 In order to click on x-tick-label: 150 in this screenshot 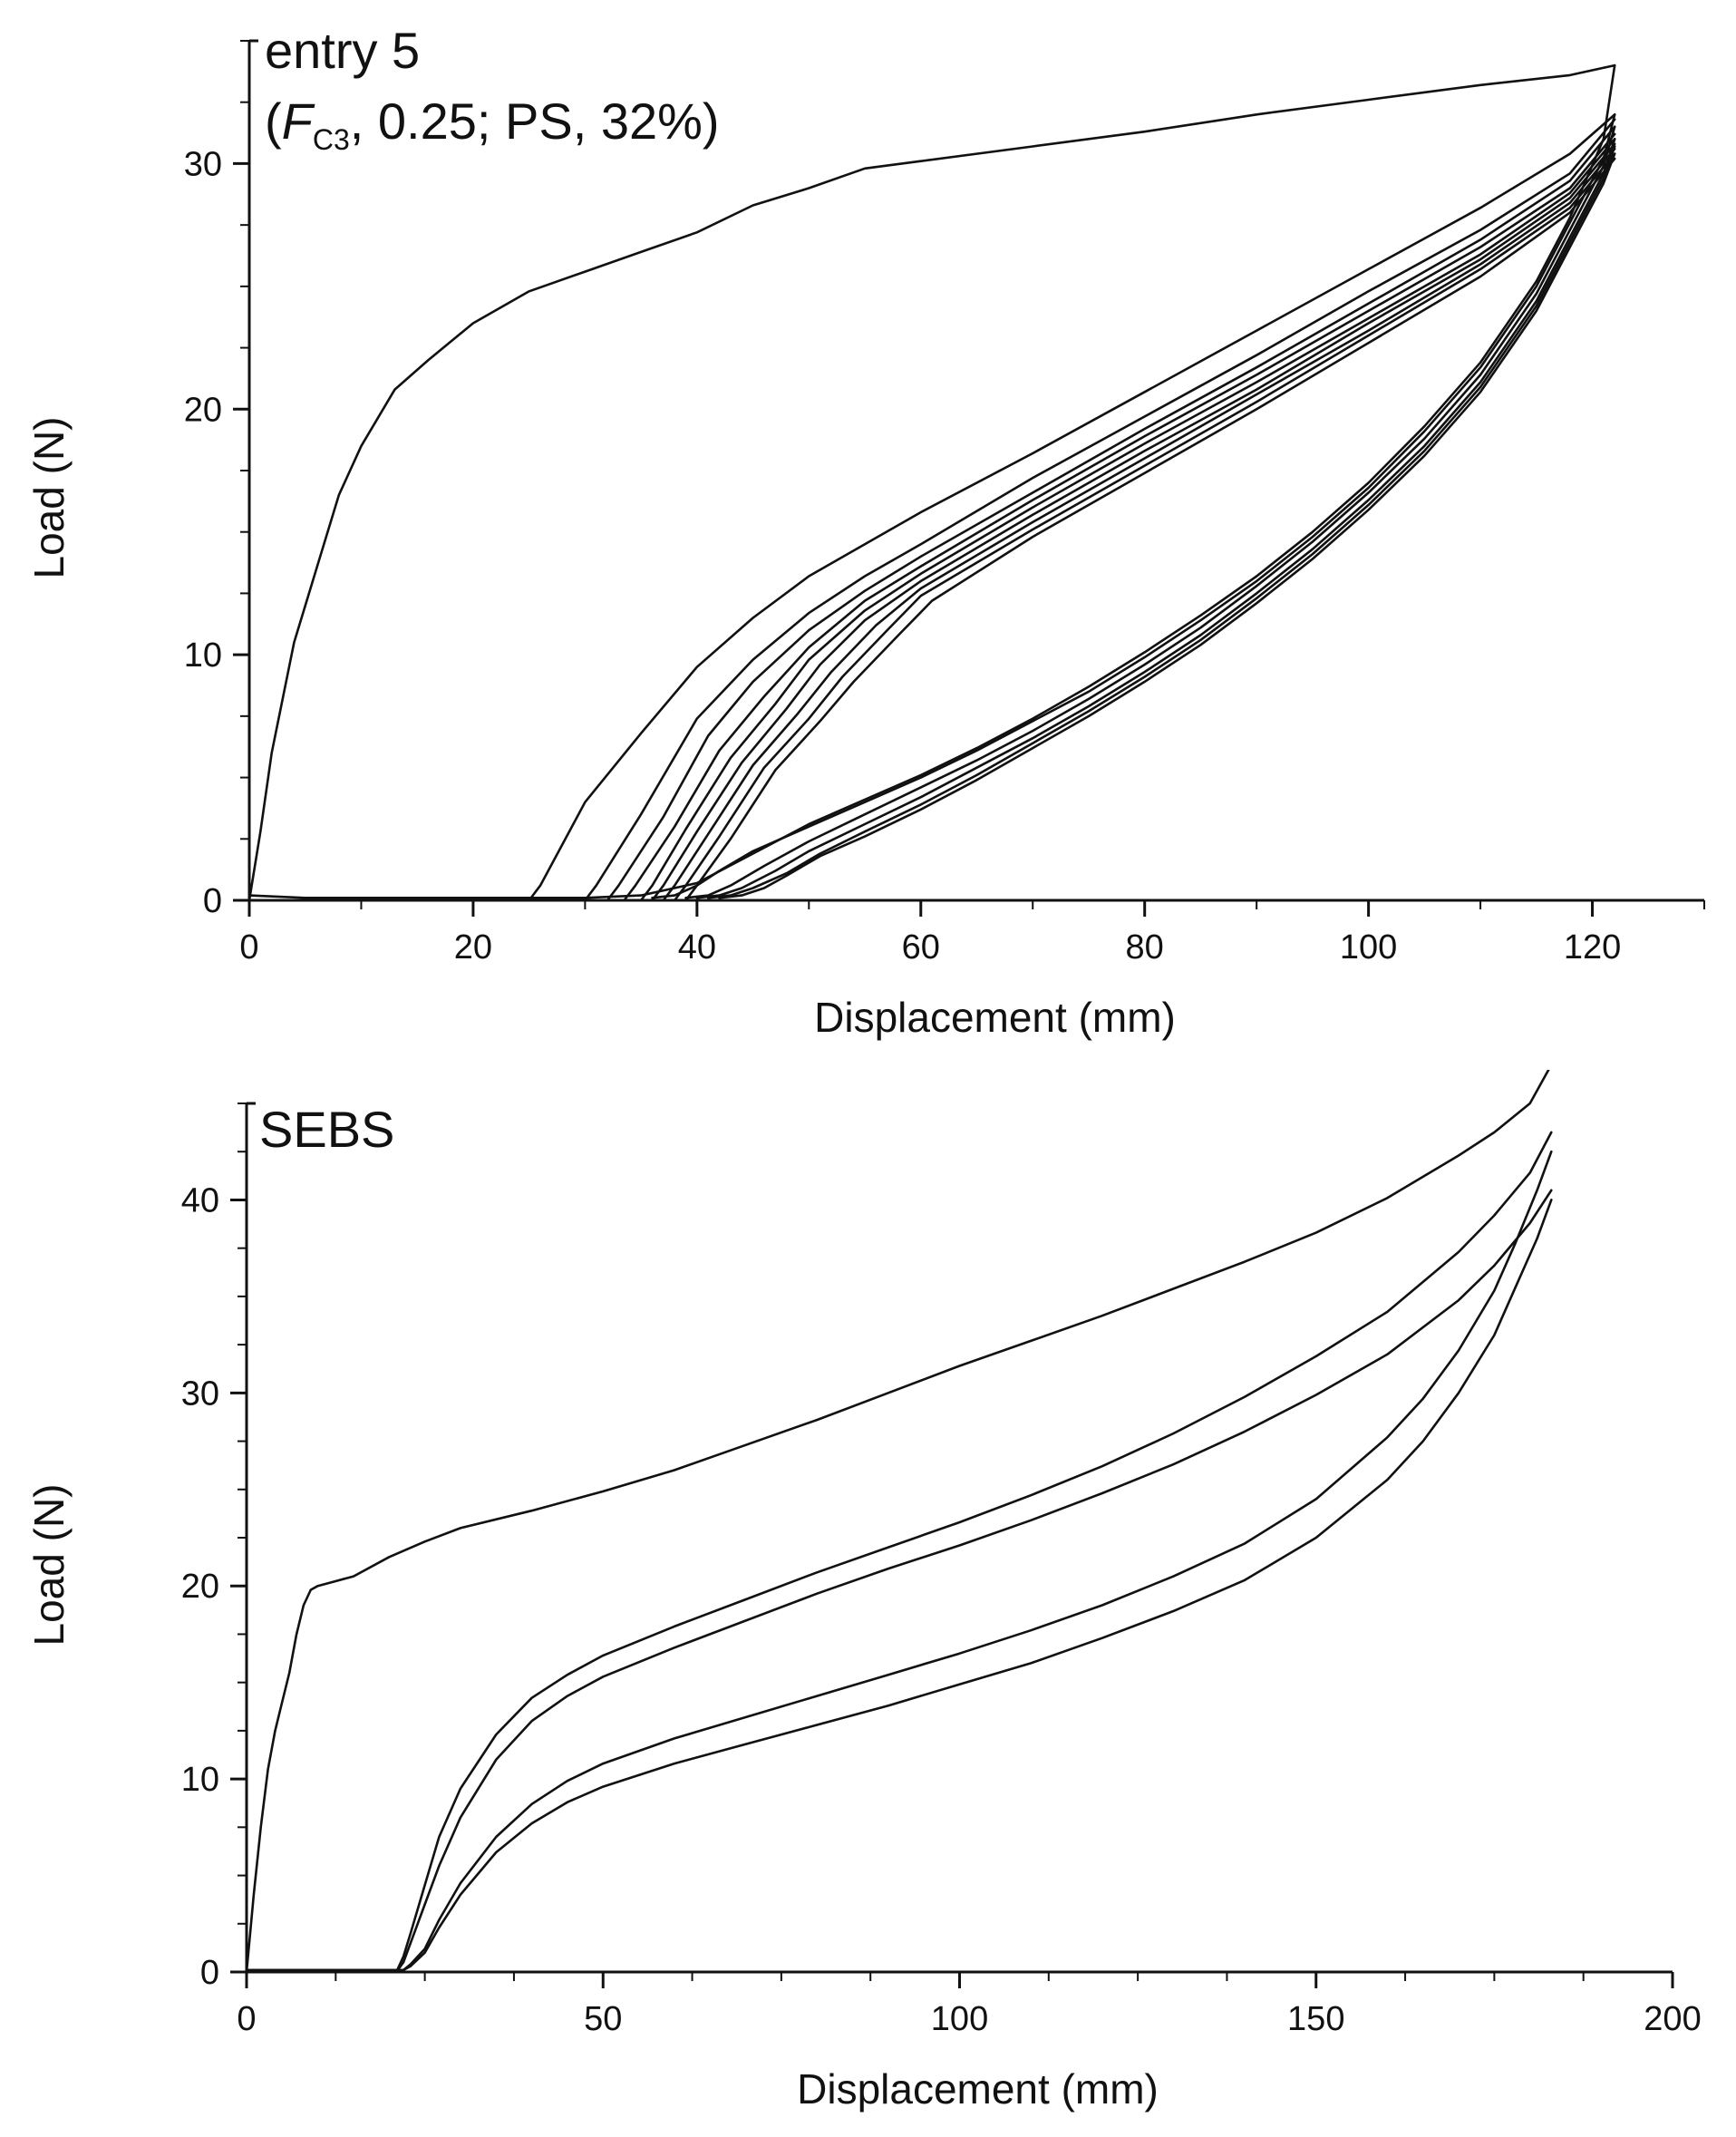, I will do `click(1315, 2019)`.